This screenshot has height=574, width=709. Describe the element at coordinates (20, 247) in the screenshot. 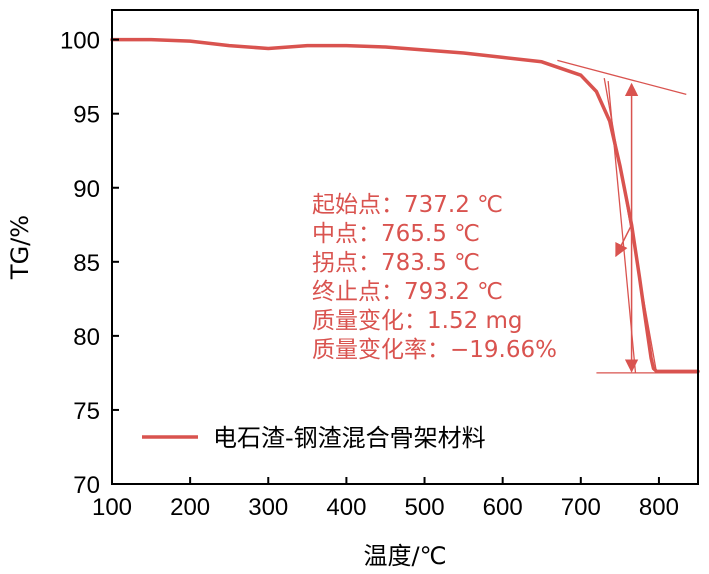

I see `y-axis-label: TG/%` at that location.